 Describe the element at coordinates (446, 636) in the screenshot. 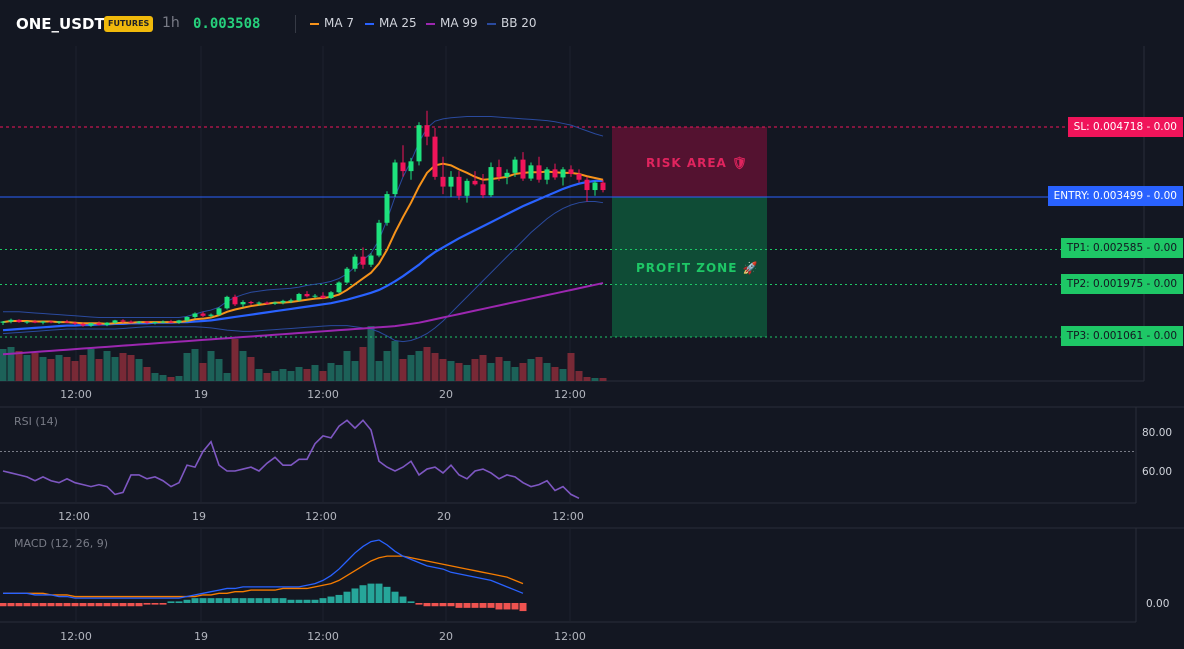

I see `x-tick-label-2-3: 20` at that location.